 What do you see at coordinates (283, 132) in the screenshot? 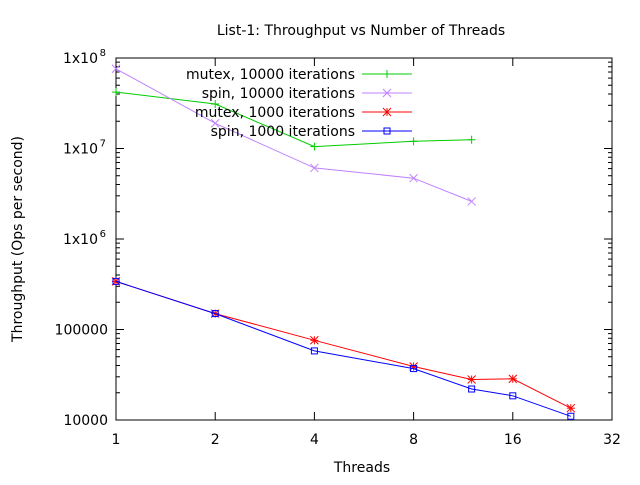
I see `legend-label: spin, 1000 iterations` at bounding box center [283, 132].